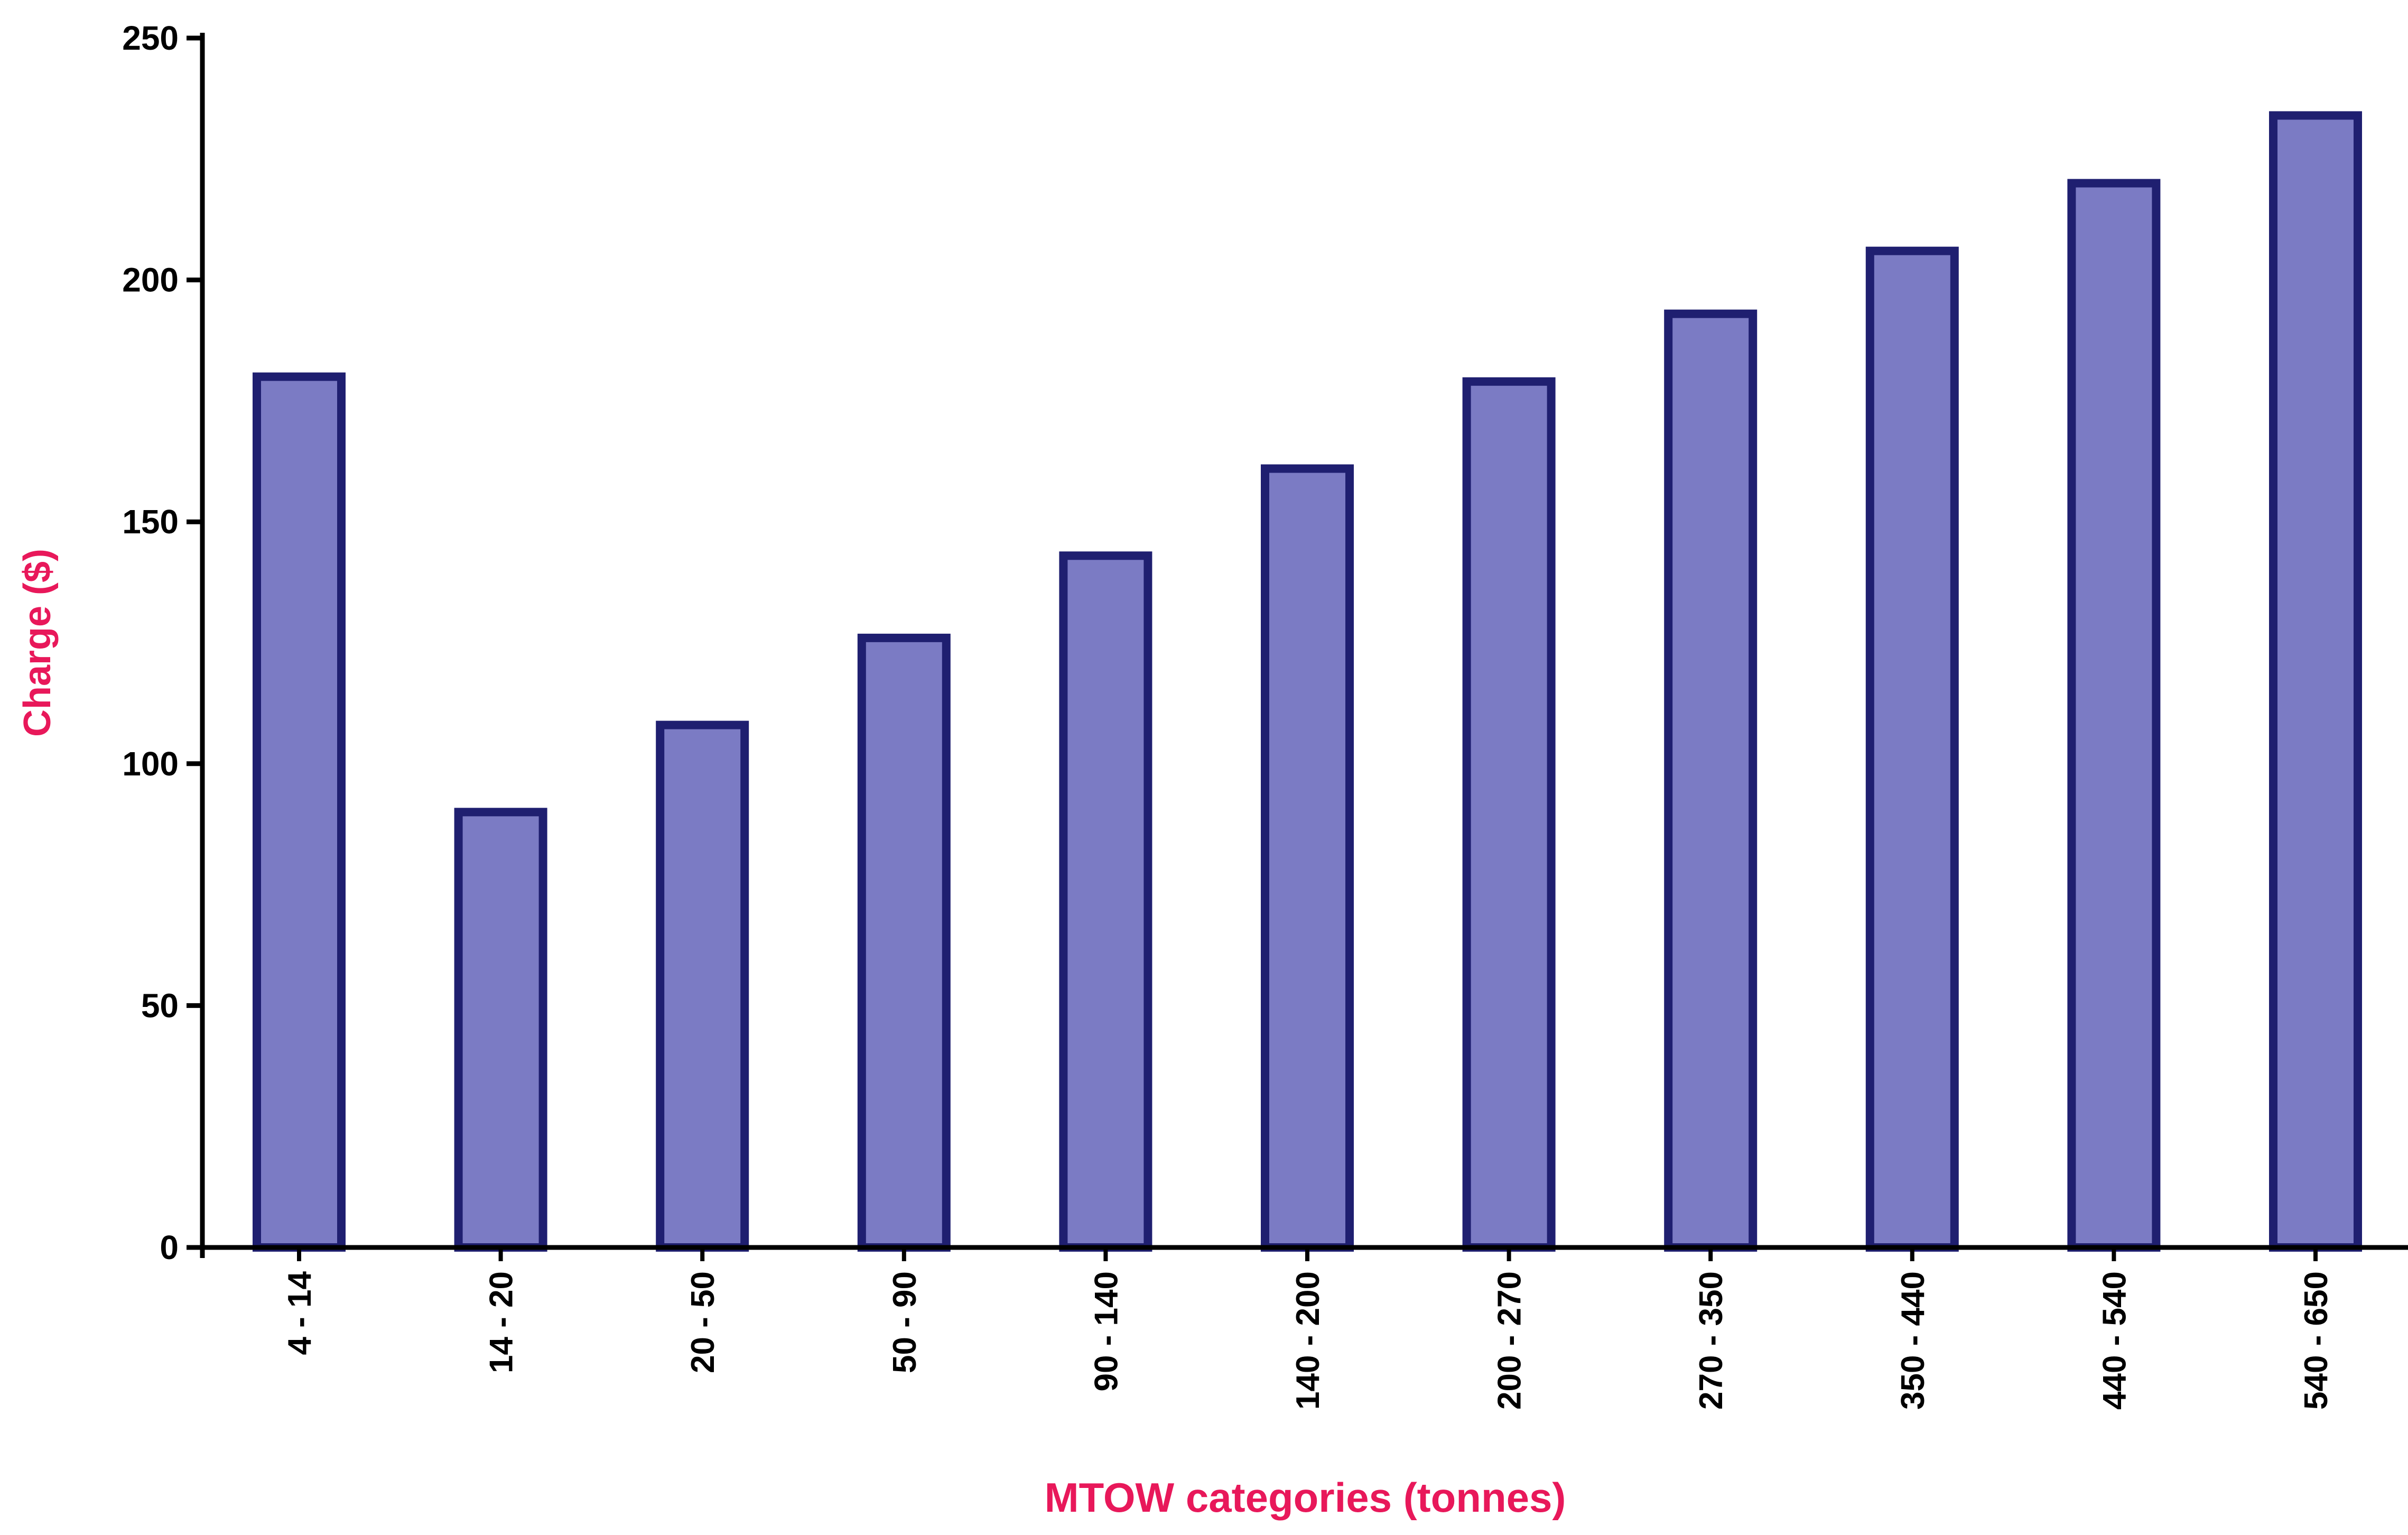 This screenshot has width=2408, height=1535. I want to click on x-tick-label-4: 50 - 90, so click(905, 1322).